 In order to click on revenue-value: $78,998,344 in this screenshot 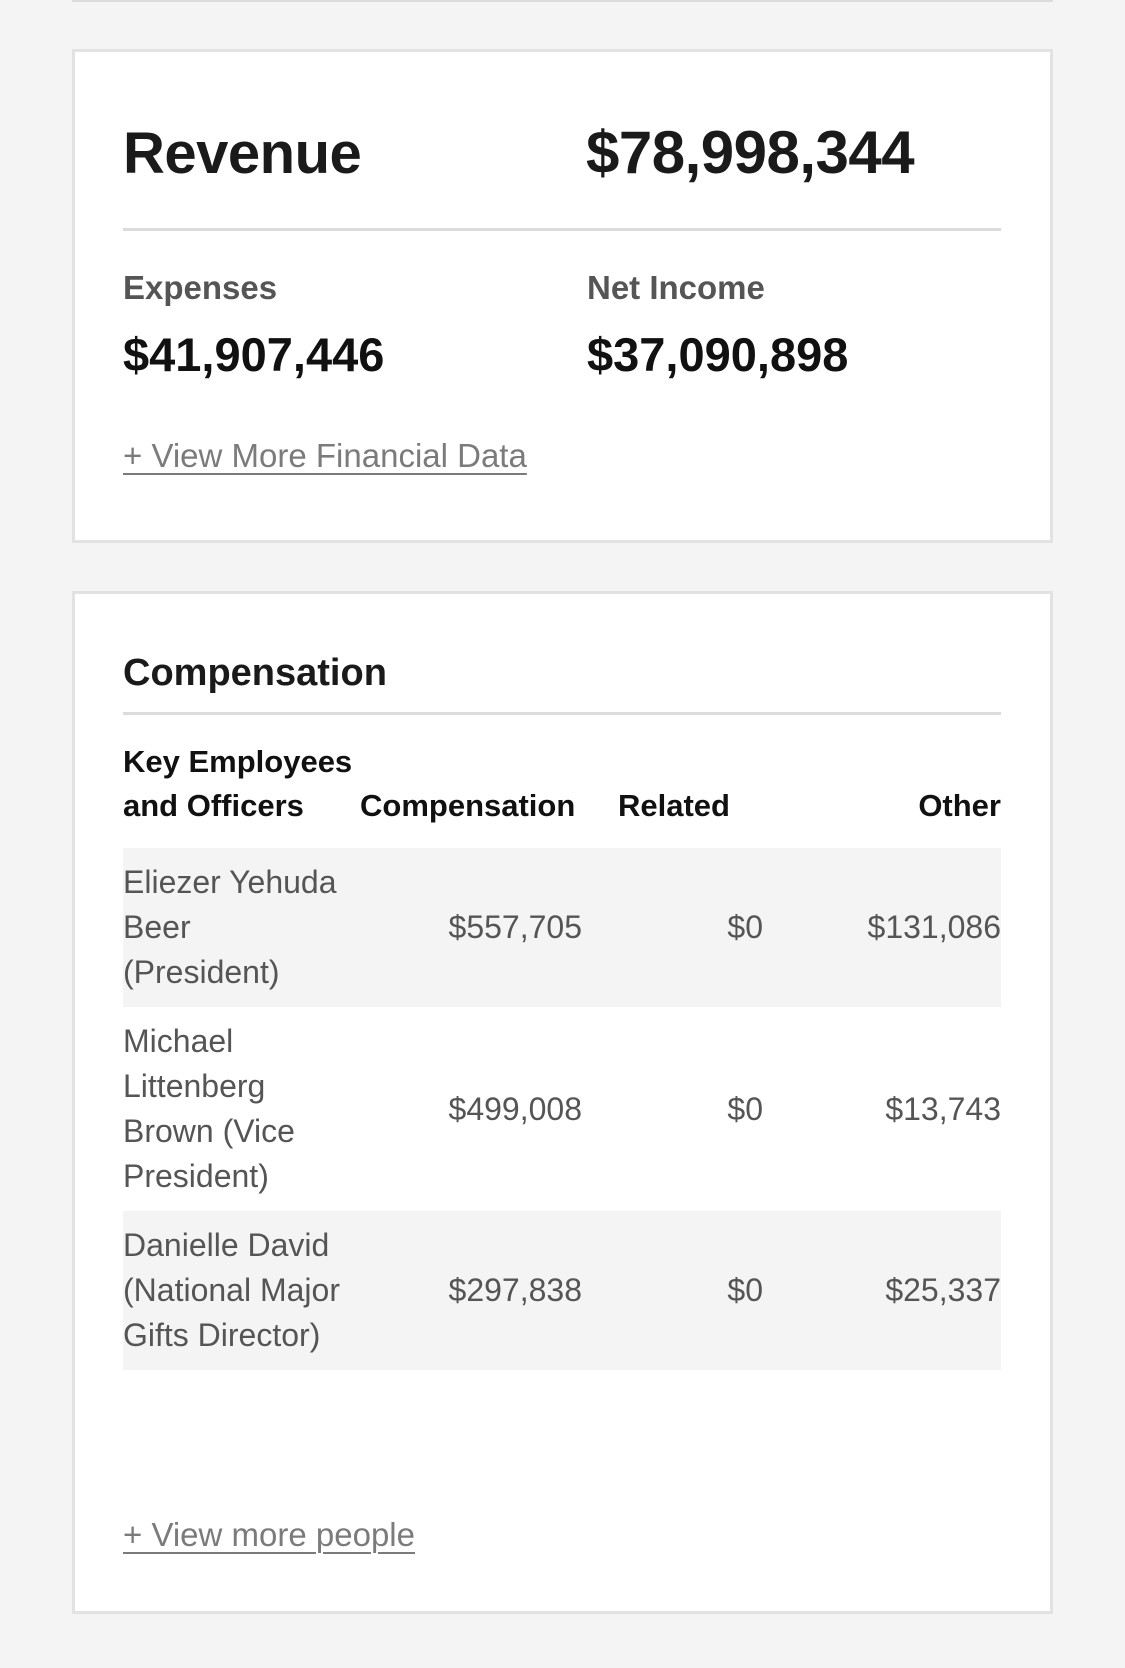, I will do `click(750, 152)`.